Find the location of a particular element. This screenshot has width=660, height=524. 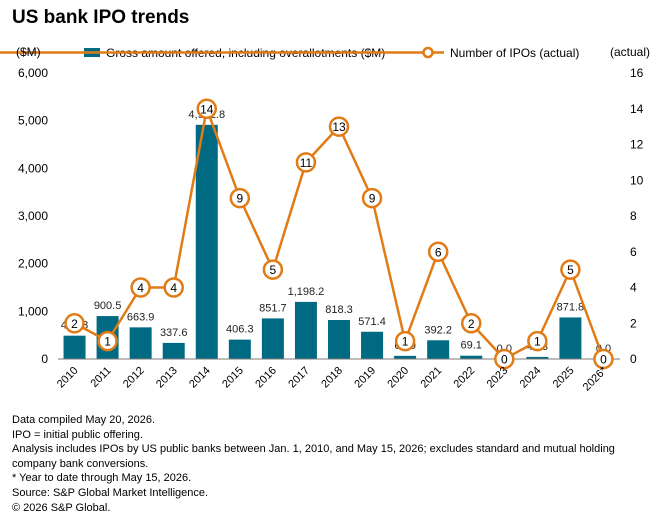

footnote-compiled: Data compiled May 20, 2026. is located at coordinates (84, 420).